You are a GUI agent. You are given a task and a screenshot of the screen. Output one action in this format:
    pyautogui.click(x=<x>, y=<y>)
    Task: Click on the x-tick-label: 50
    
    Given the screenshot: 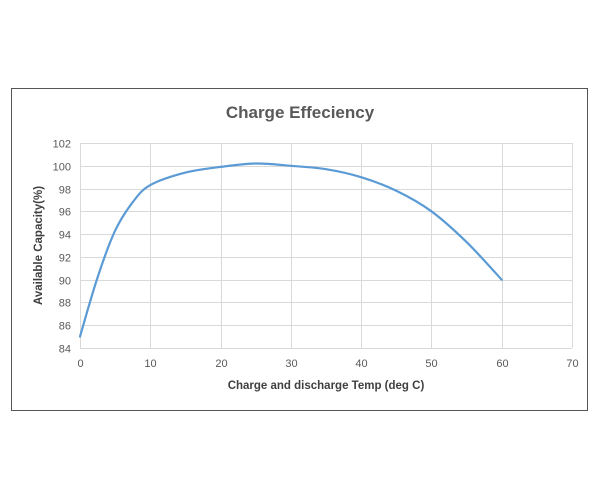 What is the action you would take?
    pyautogui.click(x=431, y=364)
    